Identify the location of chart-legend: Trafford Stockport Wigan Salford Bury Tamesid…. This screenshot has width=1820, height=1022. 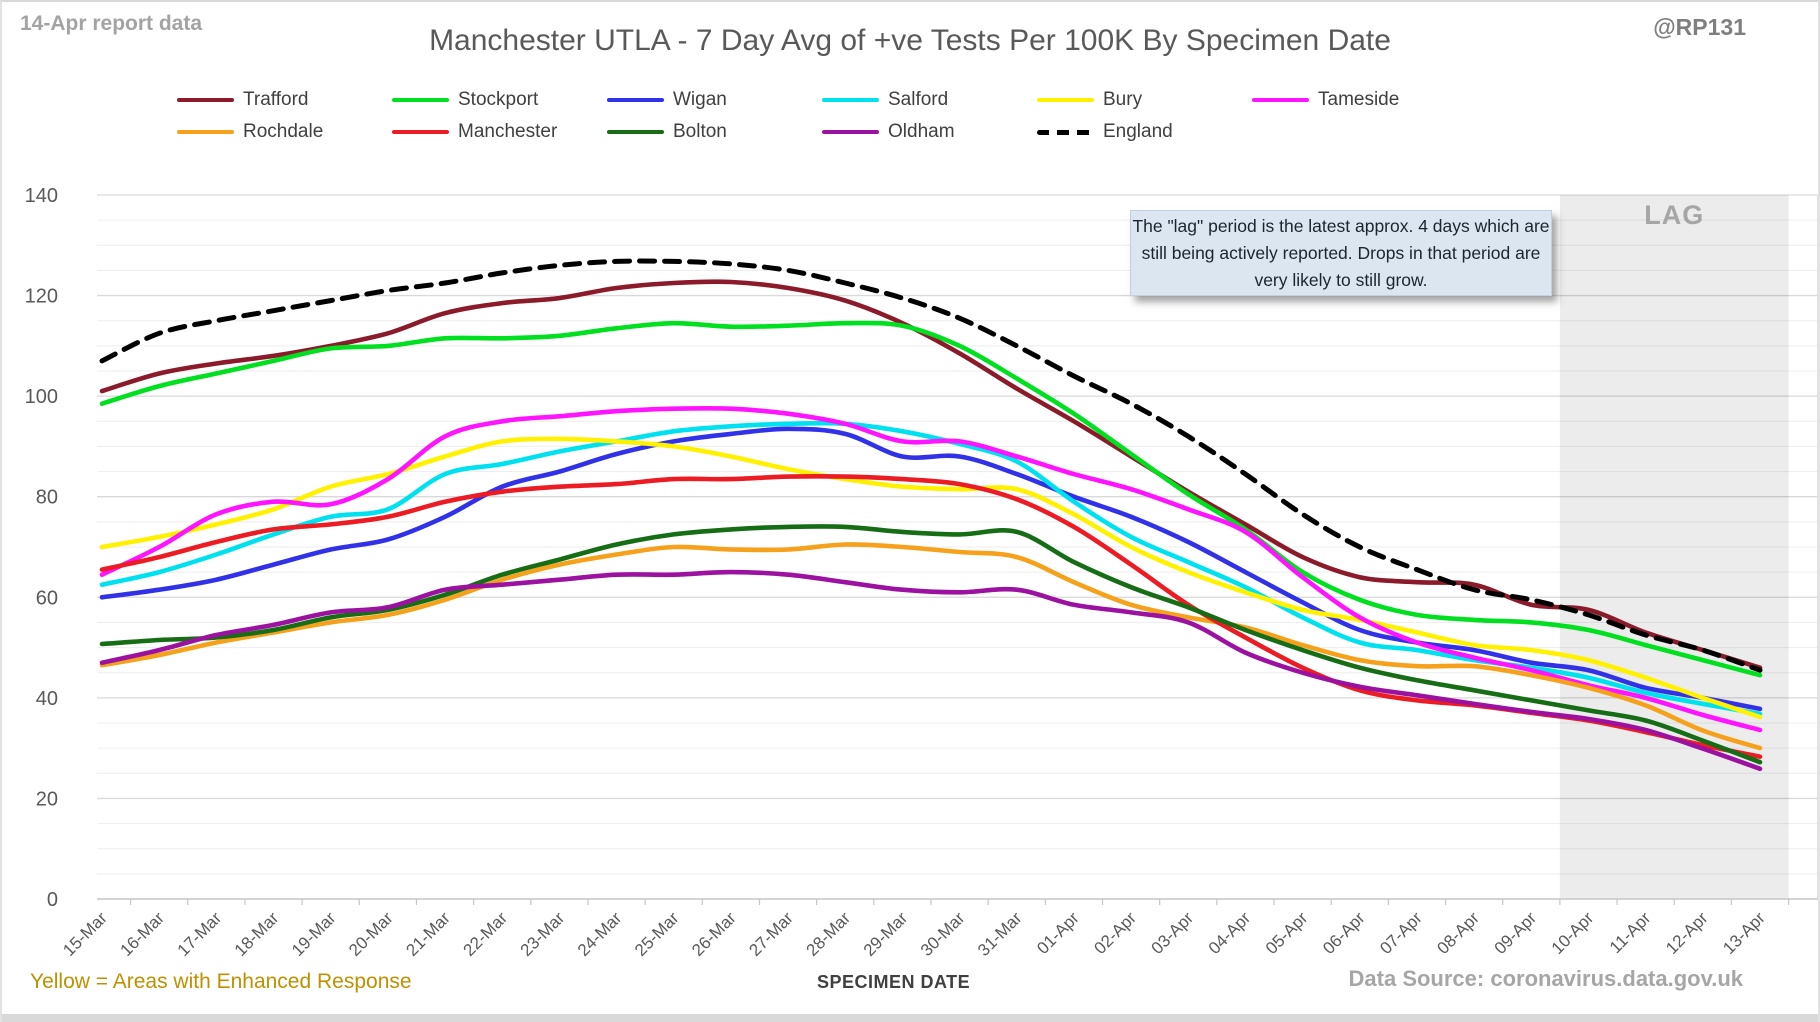
(822, 116).